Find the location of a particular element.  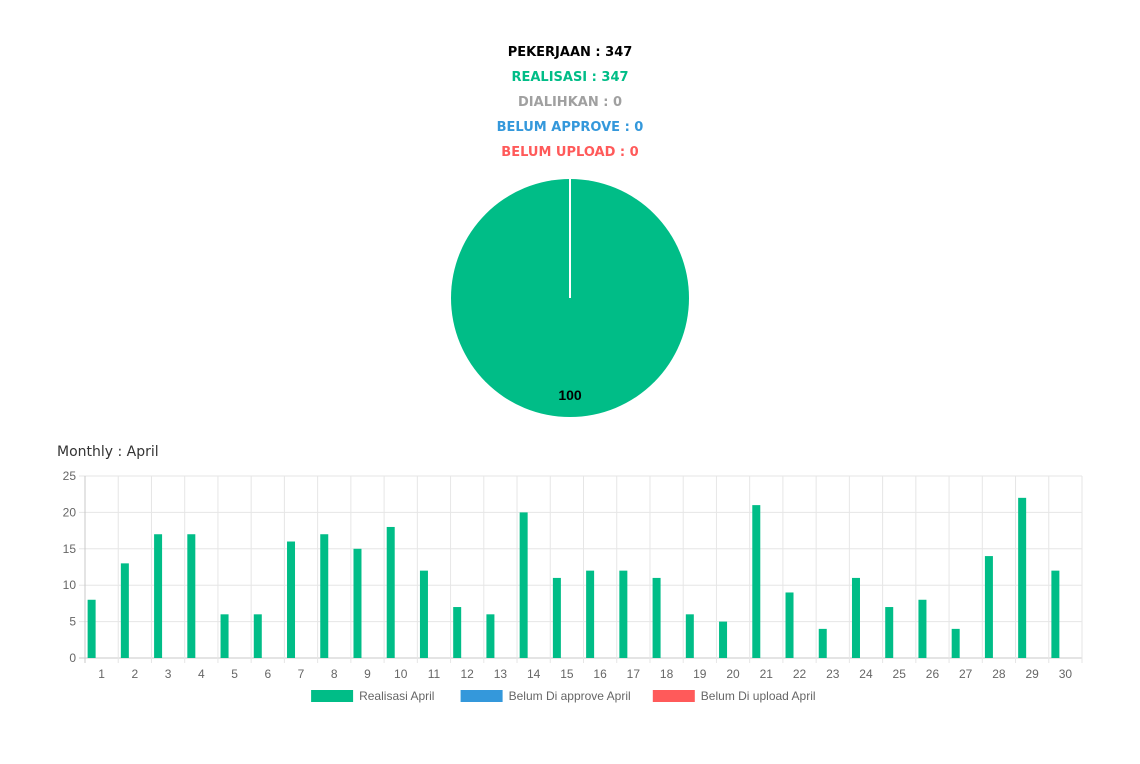

x-tick-label: 20 is located at coordinates (733, 674).